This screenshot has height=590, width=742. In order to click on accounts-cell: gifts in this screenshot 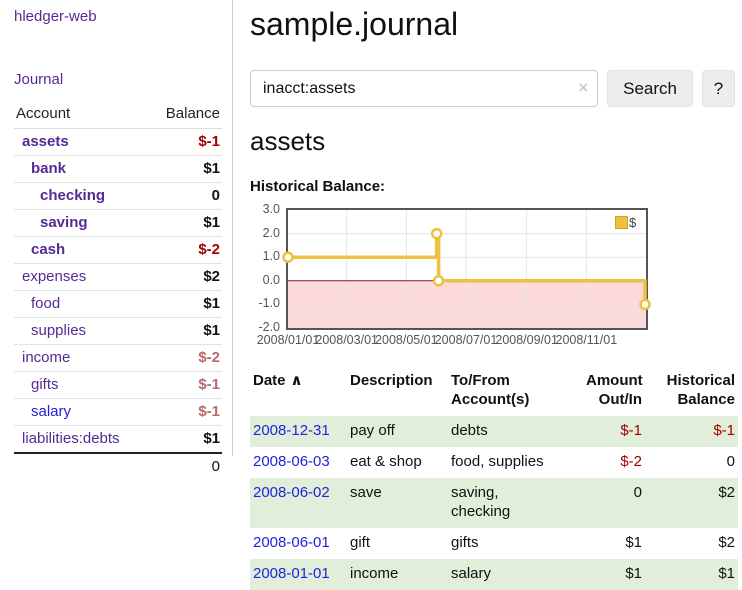, I will do `click(465, 542)`.